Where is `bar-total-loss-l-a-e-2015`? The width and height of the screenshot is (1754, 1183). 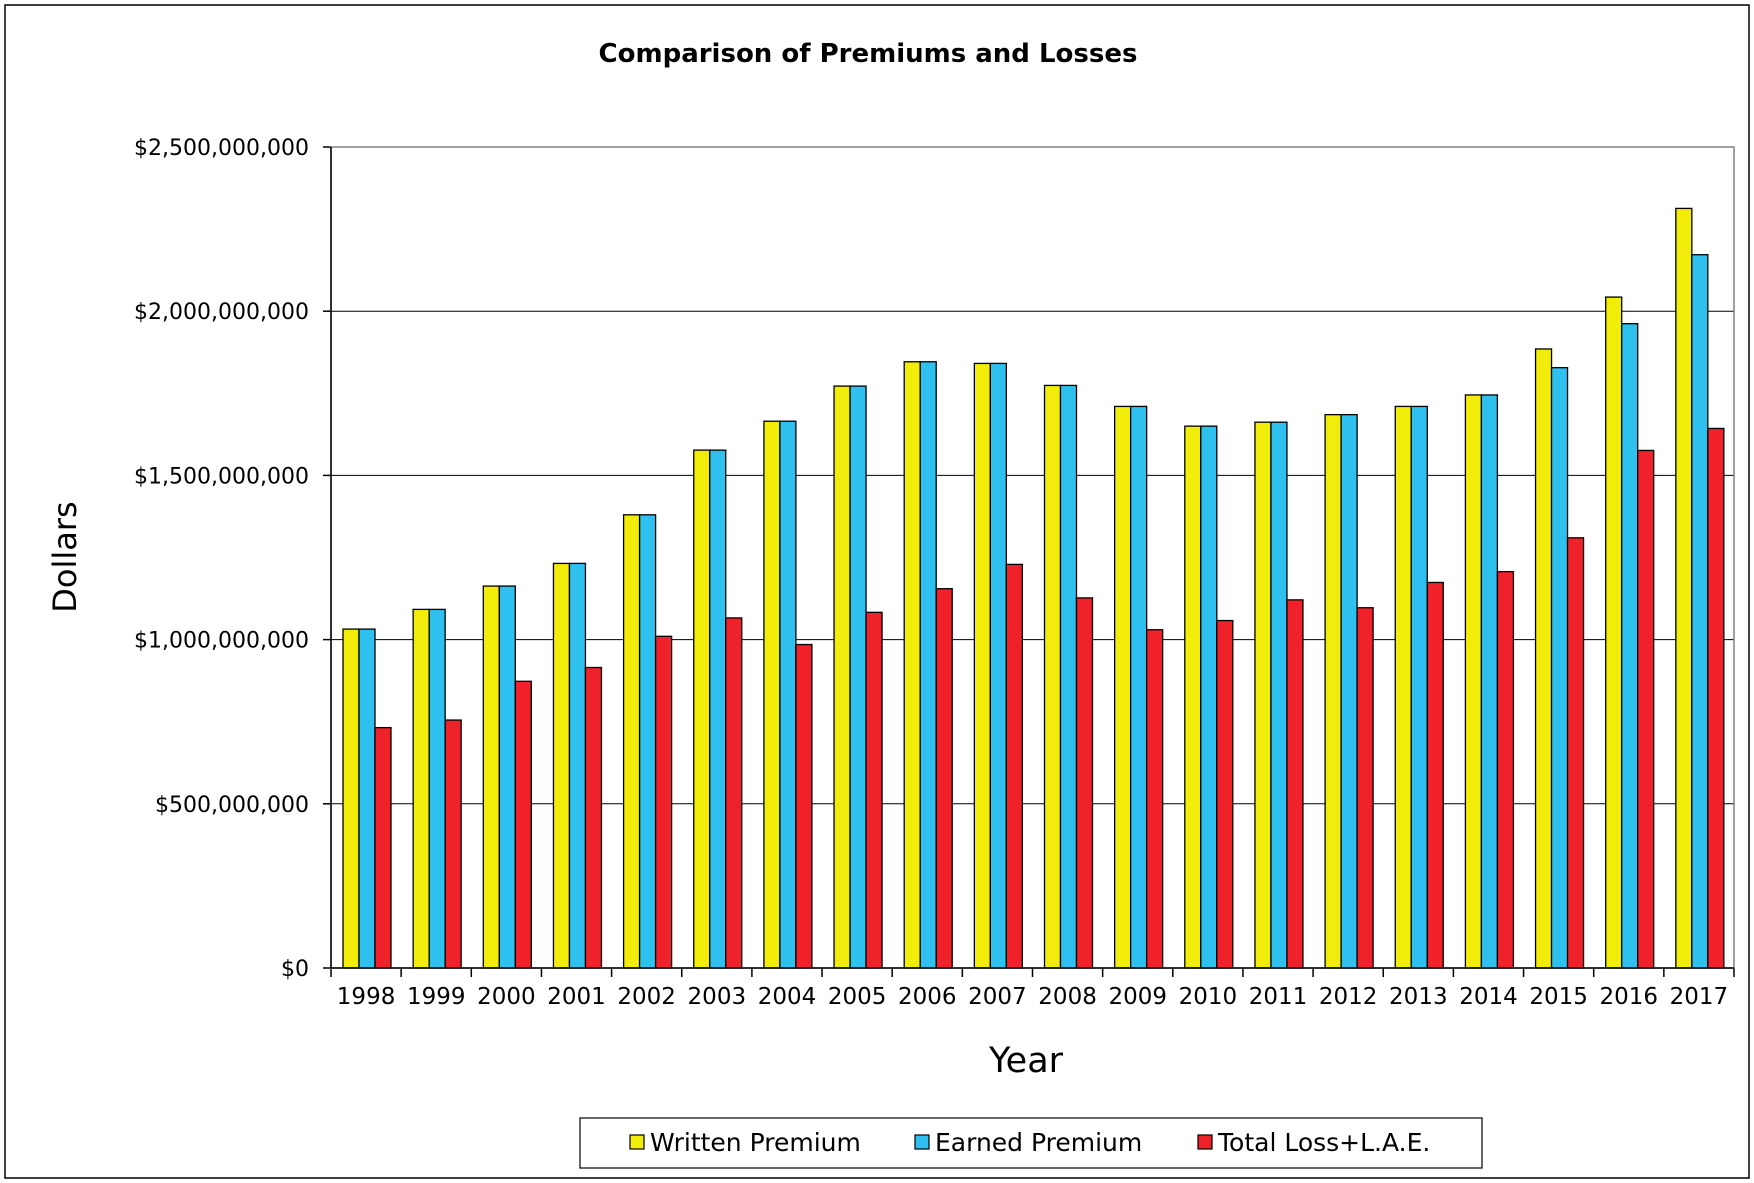
bar-total-loss-l-a-e-2015 is located at coordinates (1576, 753).